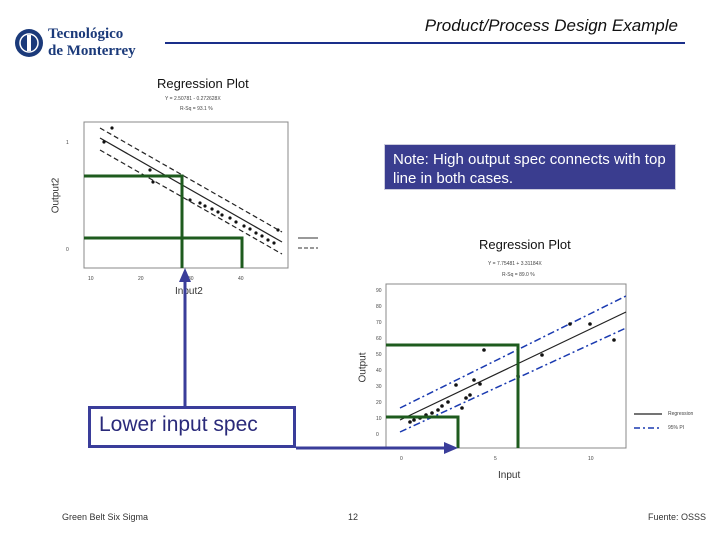  I want to click on right-ytick: 70, so click(379, 323).